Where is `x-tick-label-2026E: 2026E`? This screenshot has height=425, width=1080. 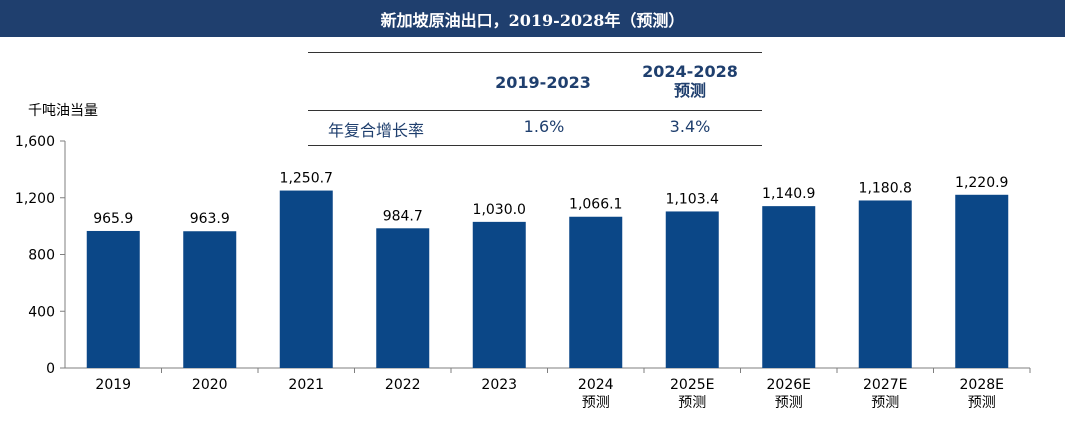
x-tick-label-2026E: 2026E is located at coordinates (789, 385).